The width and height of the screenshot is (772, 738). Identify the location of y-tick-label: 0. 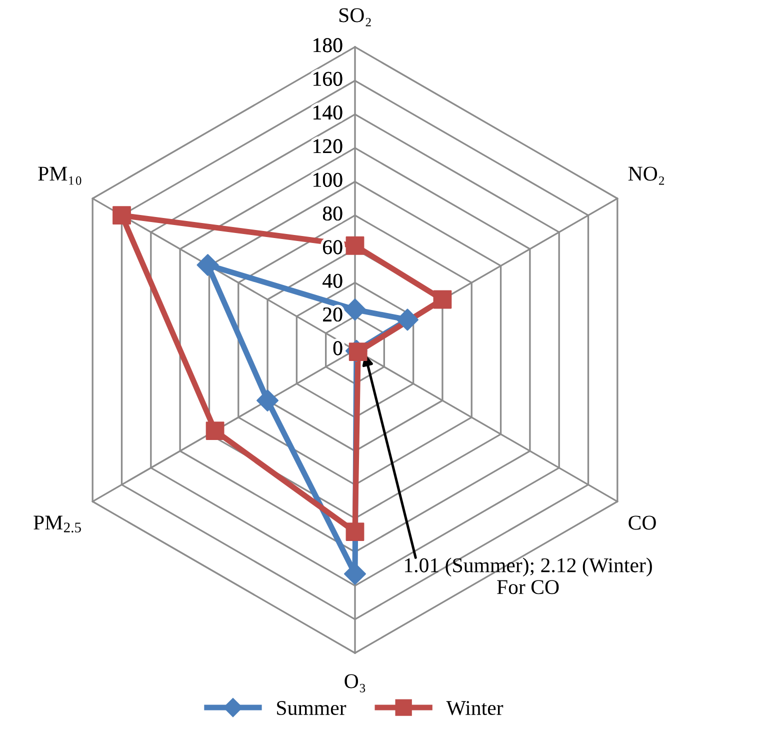
(337, 348).